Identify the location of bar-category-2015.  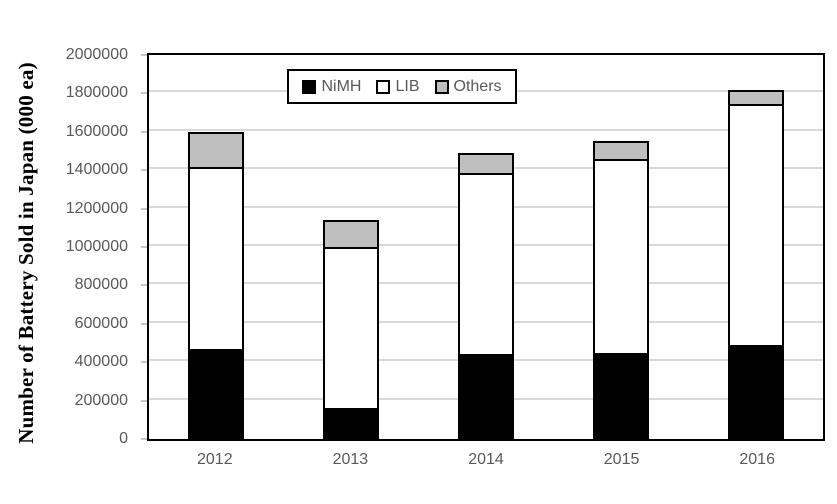
(620, 247).